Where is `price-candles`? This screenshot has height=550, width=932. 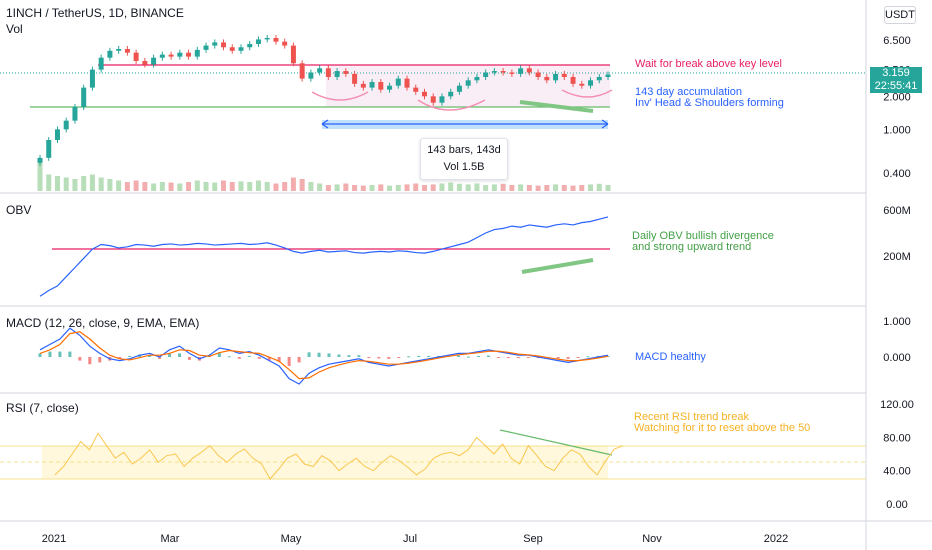
price-candles is located at coordinates (324, 100).